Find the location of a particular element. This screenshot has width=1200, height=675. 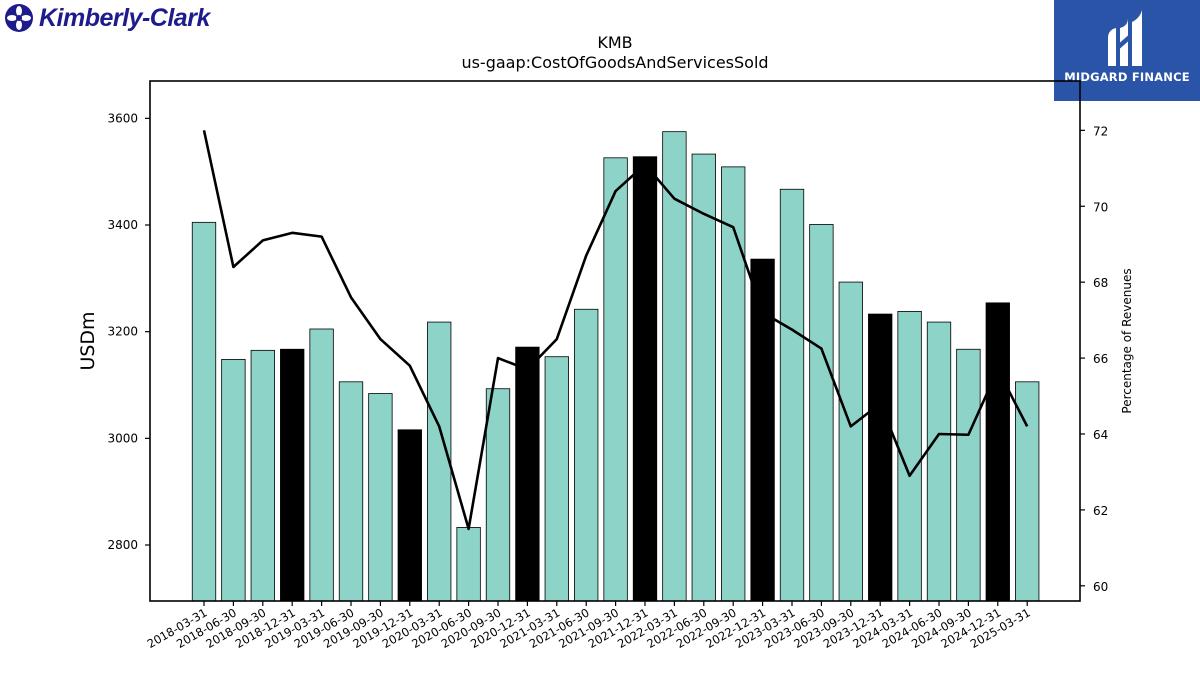

midgard-finance-badge: MIDGARD FINANCE is located at coordinates (1127, 50).